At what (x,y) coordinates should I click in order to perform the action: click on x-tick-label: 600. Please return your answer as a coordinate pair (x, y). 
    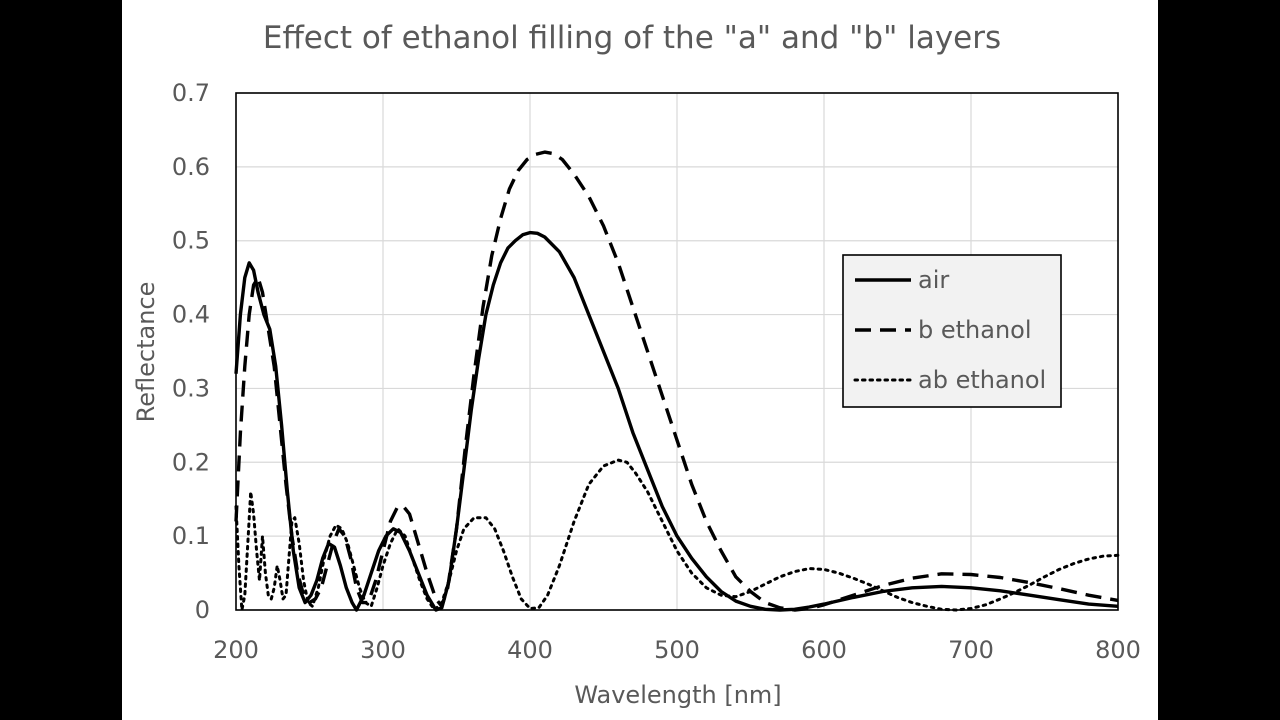
    Looking at the image, I should click on (824, 650).